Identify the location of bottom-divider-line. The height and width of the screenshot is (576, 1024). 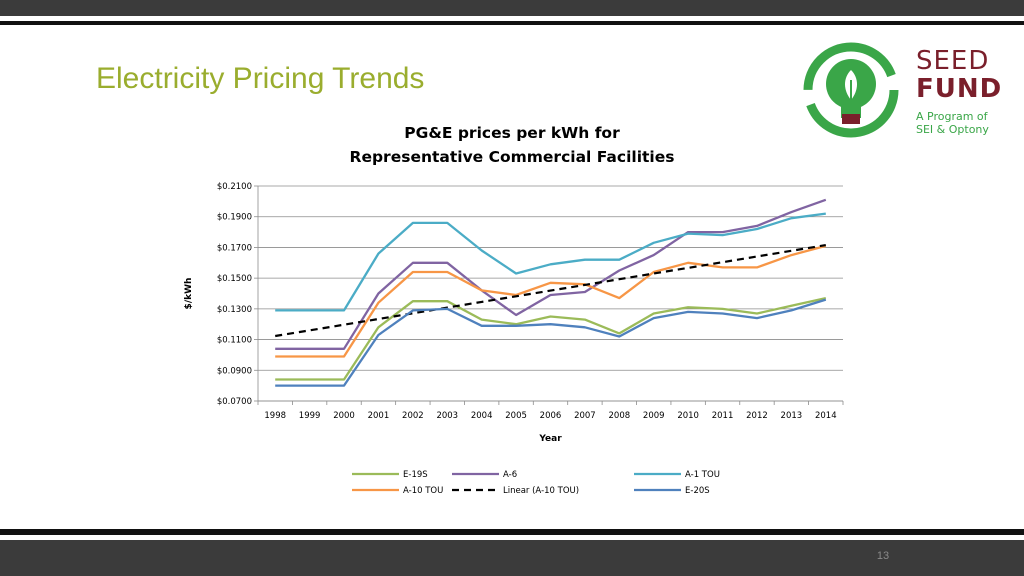
(512, 532).